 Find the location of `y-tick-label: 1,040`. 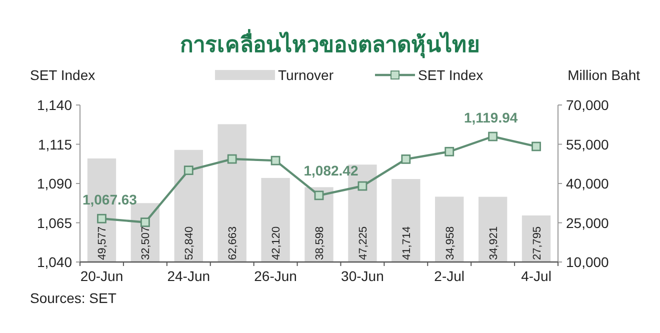

y-tick-label: 1,040 is located at coordinates (54, 262).